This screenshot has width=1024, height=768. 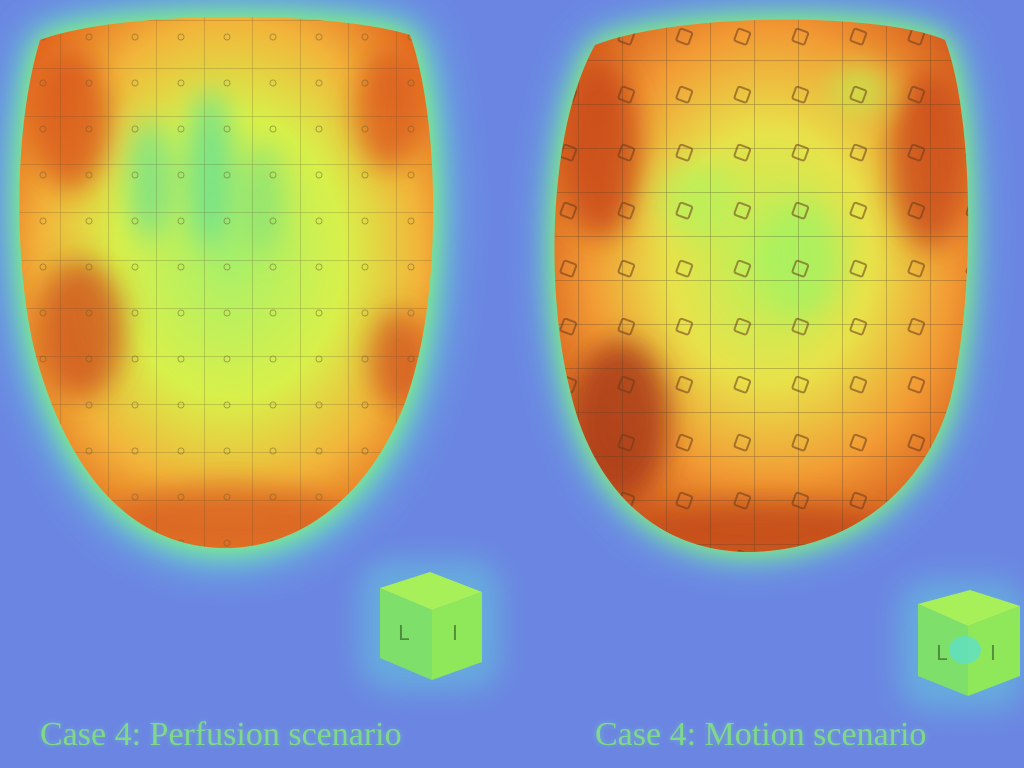 What do you see at coordinates (455, 633) in the screenshot?
I see `cube-left-letter-i: I` at bounding box center [455, 633].